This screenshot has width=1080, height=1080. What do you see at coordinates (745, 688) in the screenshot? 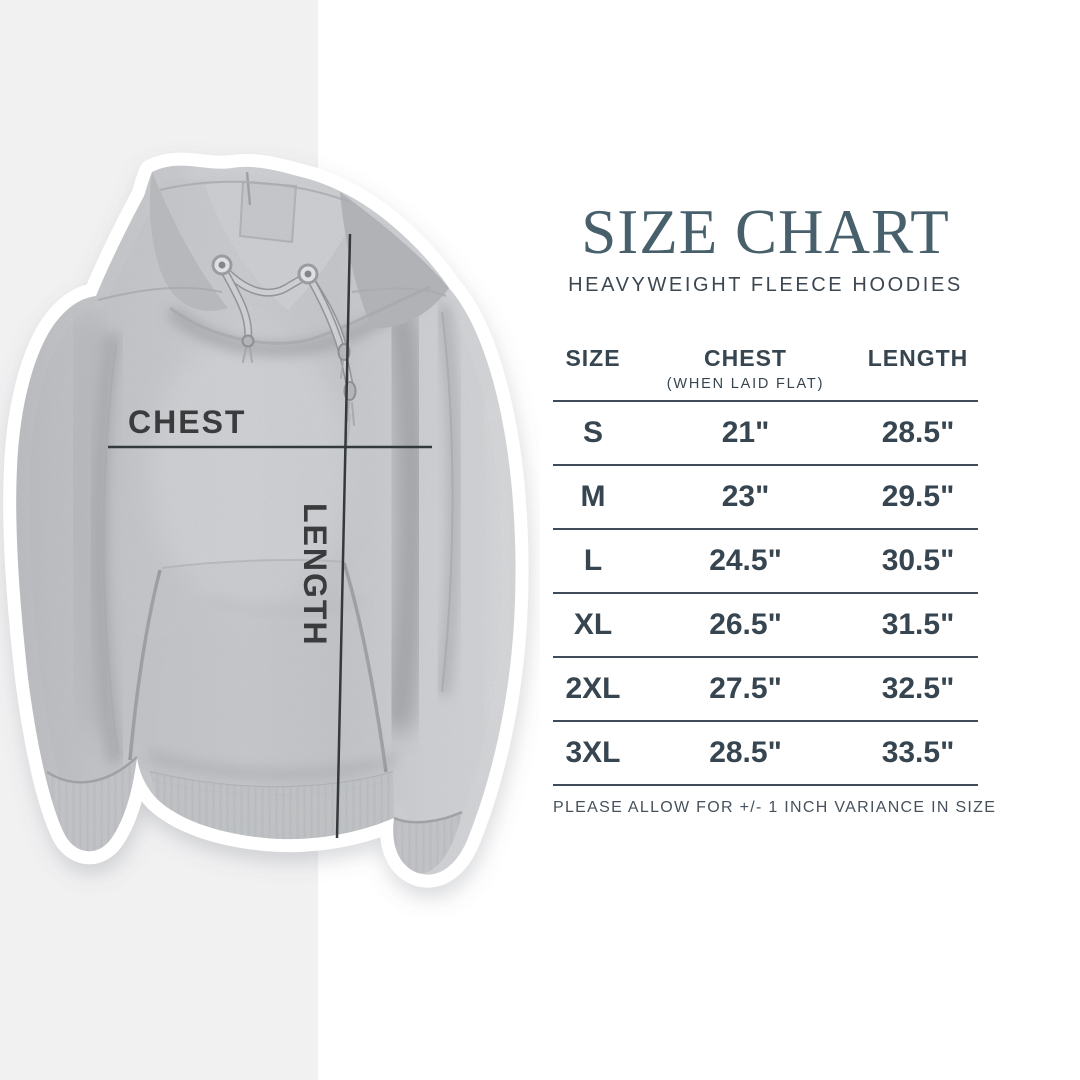
I see `chest-cell: 27.5"` at bounding box center [745, 688].